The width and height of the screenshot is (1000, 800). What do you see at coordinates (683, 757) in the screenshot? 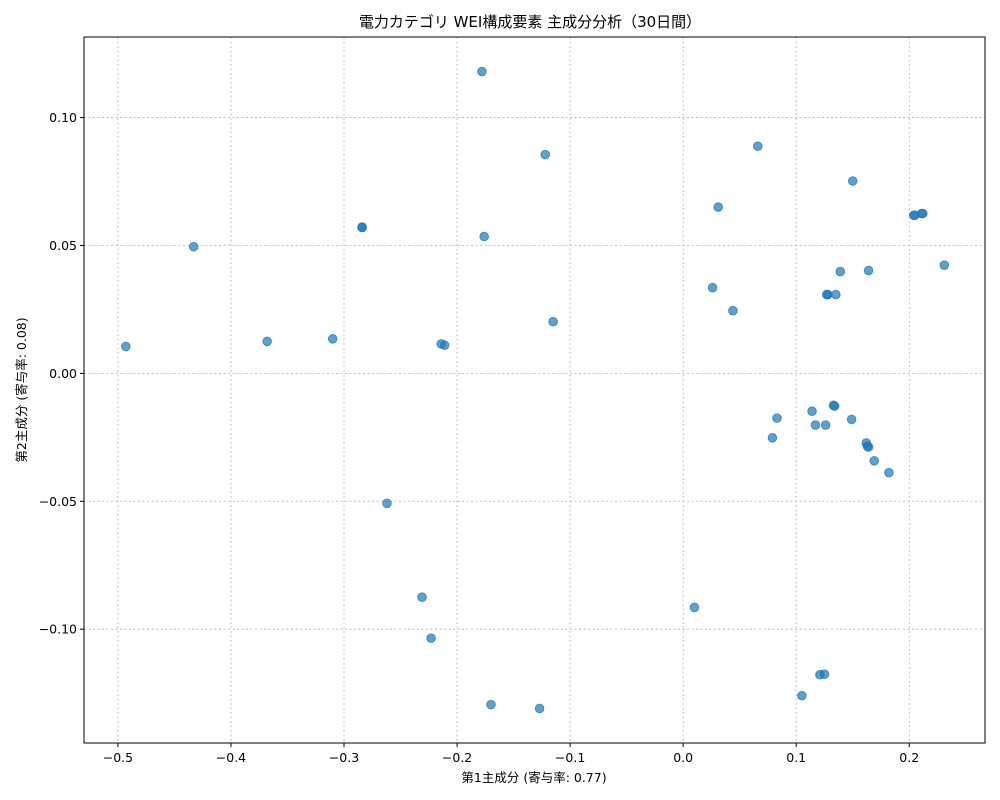
I see `x-tick-label: 0.0` at bounding box center [683, 757].